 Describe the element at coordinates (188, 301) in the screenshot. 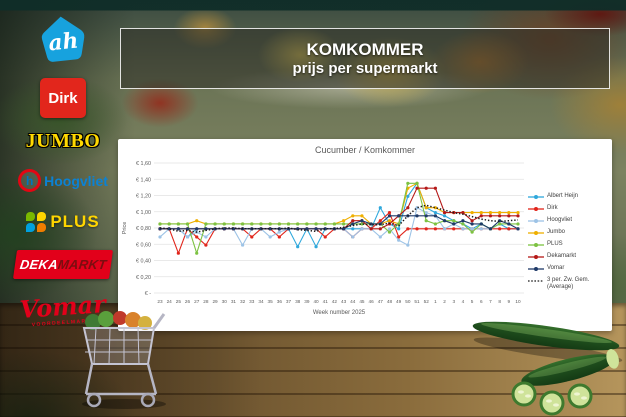

I see `svg-text: 26` at that location.